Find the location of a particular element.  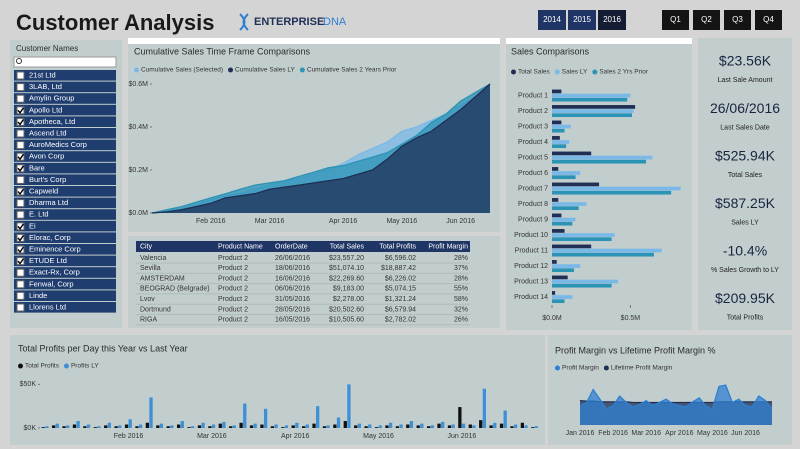

year-button-label: 2015 is located at coordinates (582, 19).